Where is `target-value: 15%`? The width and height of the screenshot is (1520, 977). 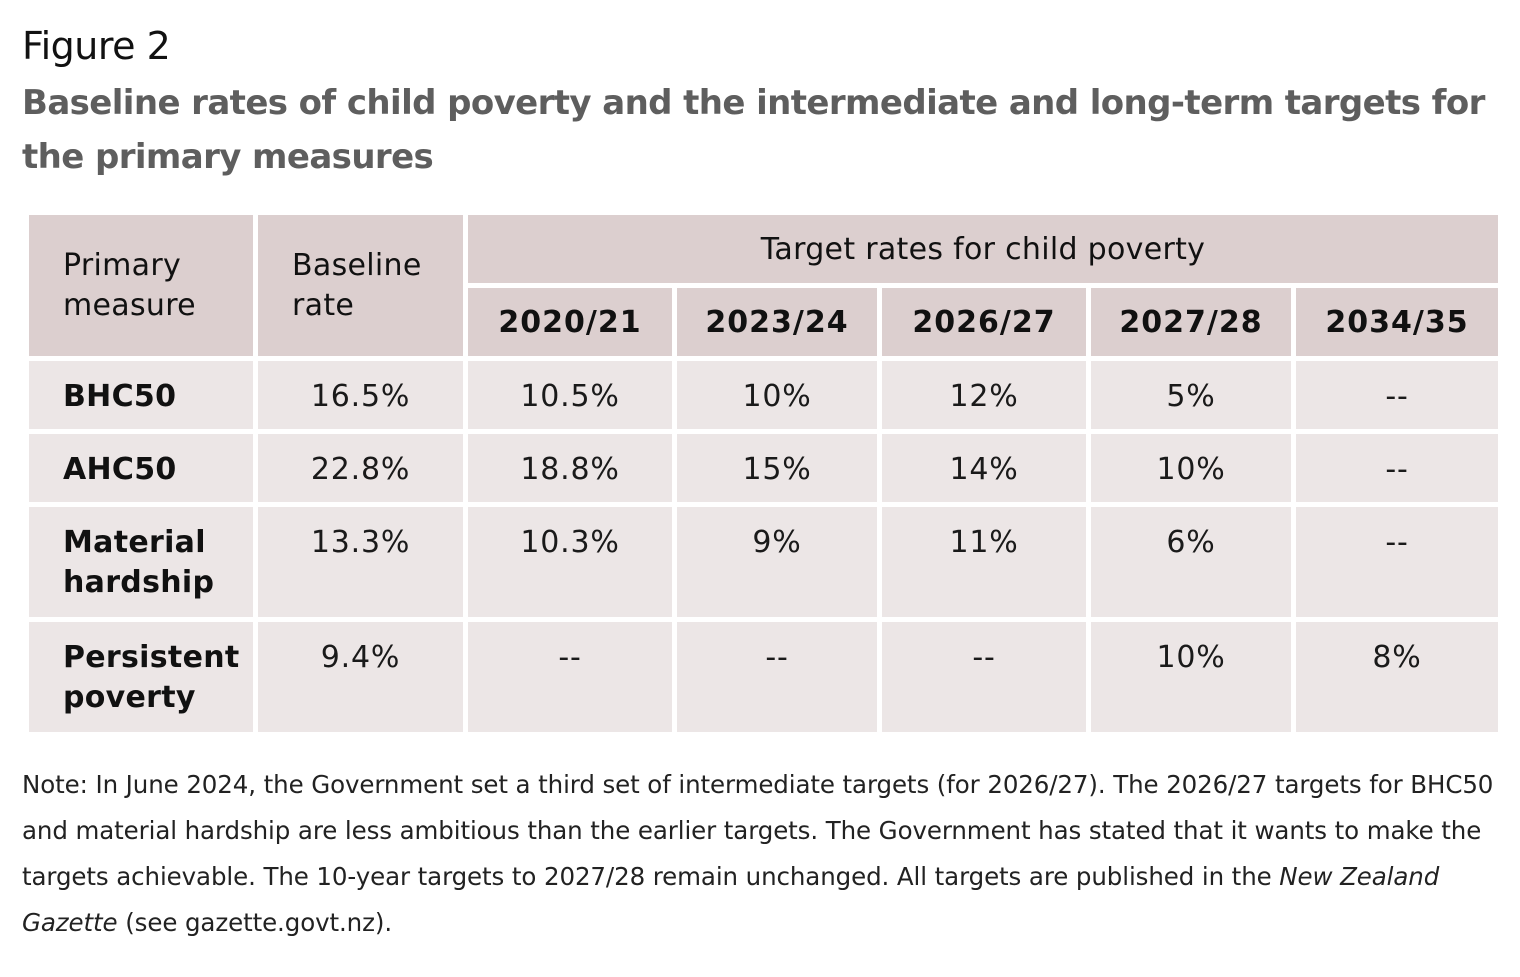 target-value: 15% is located at coordinates (777, 468).